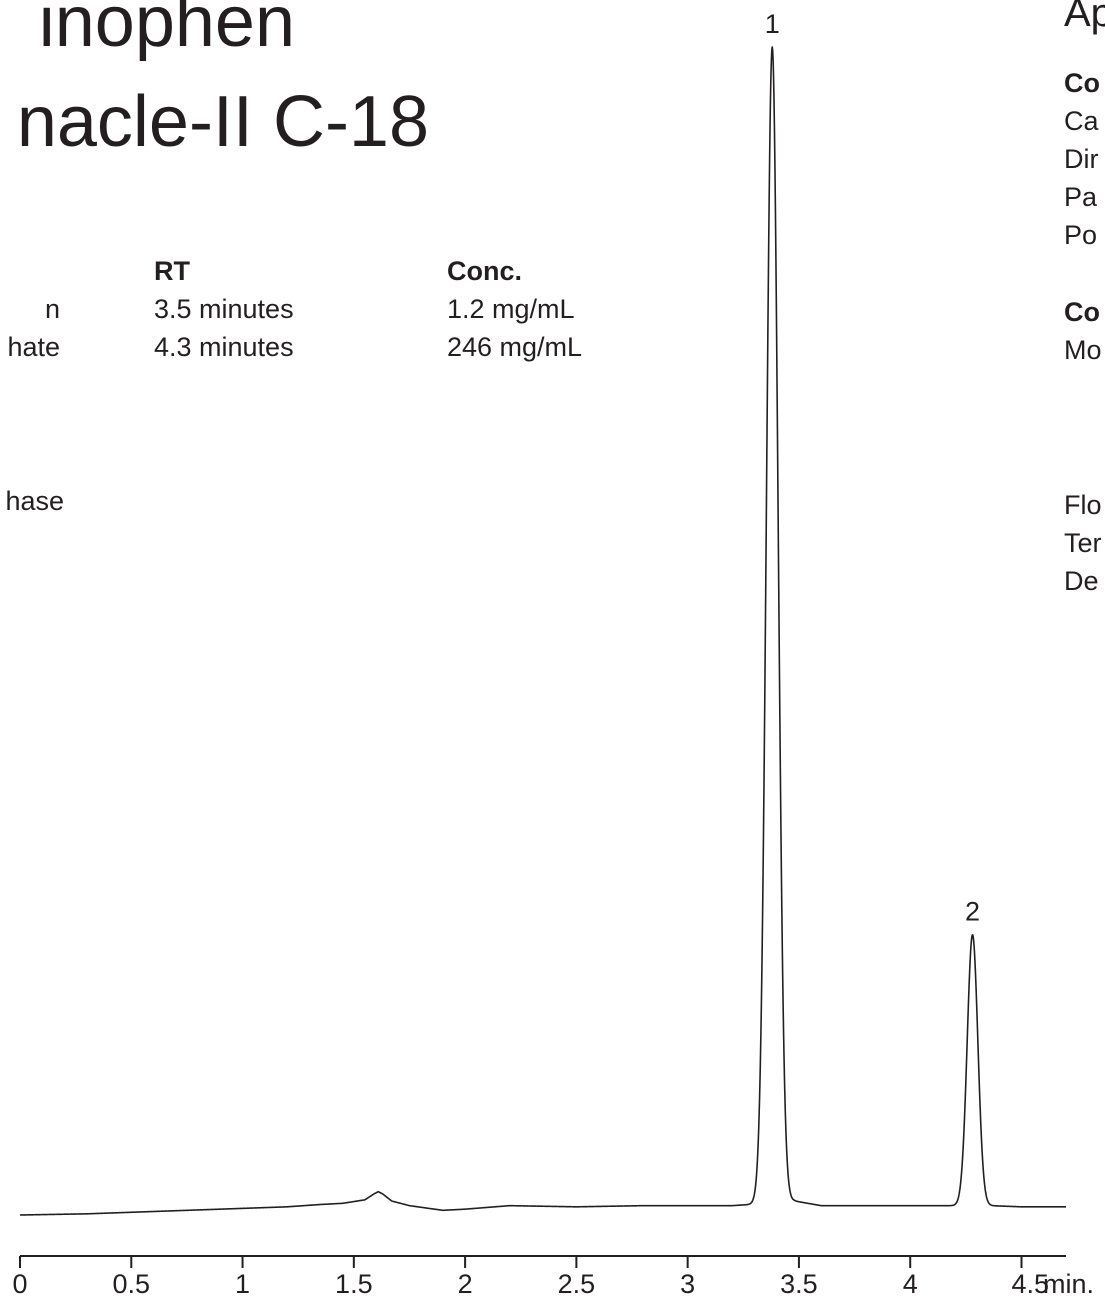  I want to click on rt-header: RT, so click(172, 271).